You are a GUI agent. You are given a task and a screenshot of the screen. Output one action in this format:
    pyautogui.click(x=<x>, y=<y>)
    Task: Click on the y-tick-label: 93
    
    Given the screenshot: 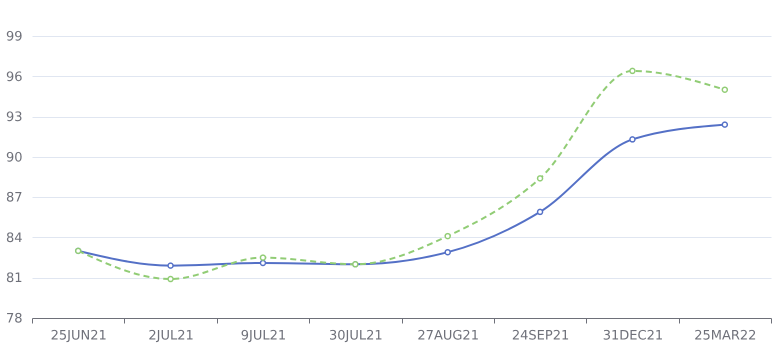 What is the action you would take?
    pyautogui.click(x=14, y=118)
    